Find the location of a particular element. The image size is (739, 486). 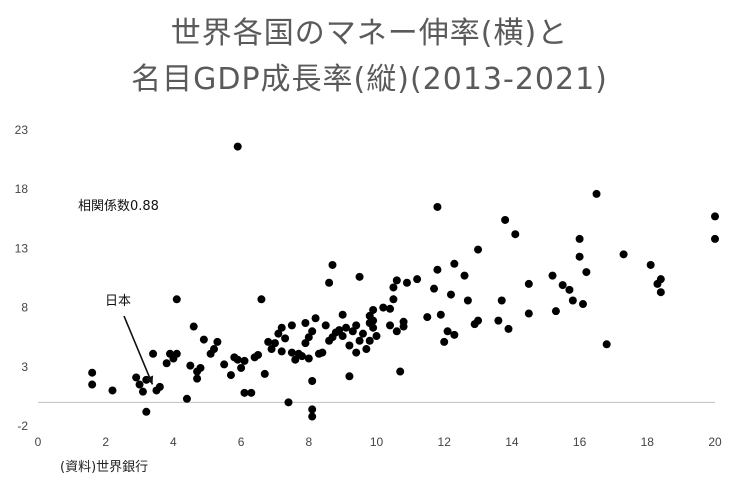

x-tick-label: 2 is located at coordinates (105, 442).